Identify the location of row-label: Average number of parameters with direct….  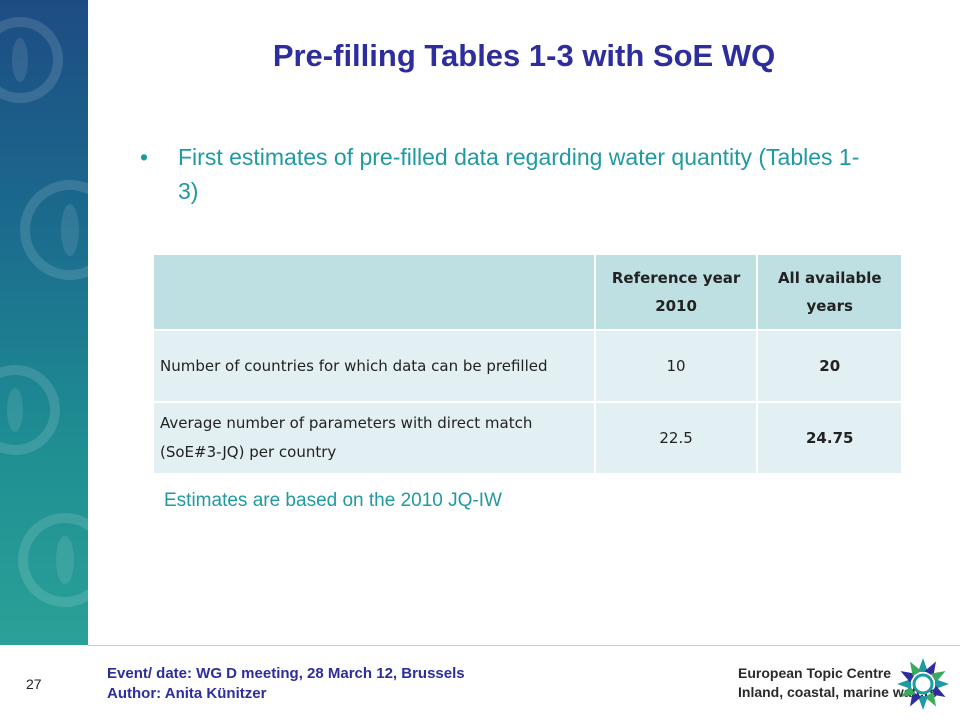
(374, 438).